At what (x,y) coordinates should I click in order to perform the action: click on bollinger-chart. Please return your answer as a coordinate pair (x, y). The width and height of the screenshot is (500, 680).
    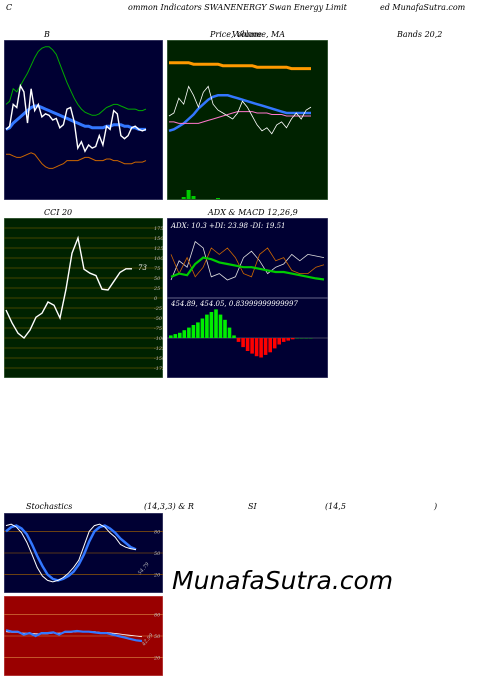
    Looking at the image, I should click on (83, 120).